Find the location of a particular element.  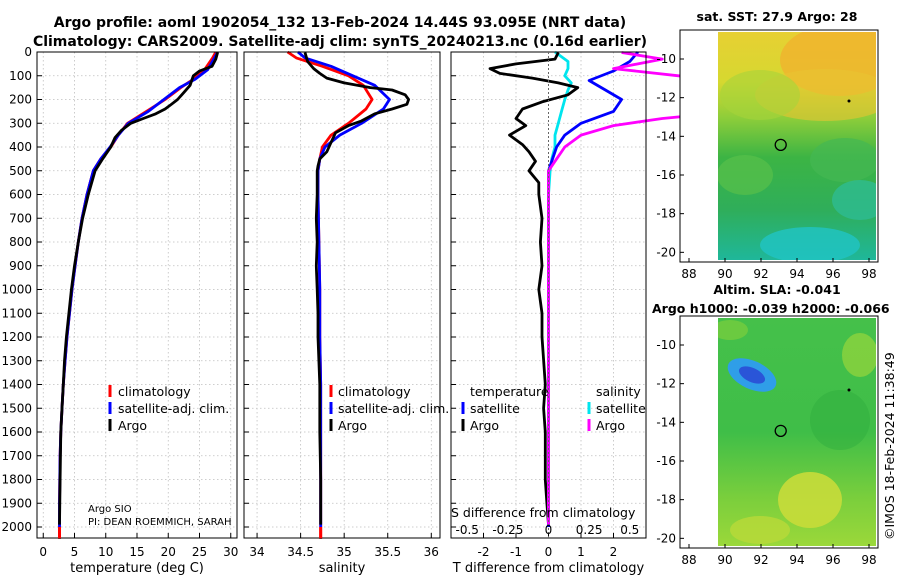

map-x-tick-label: 90 is located at coordinates (724, 274).